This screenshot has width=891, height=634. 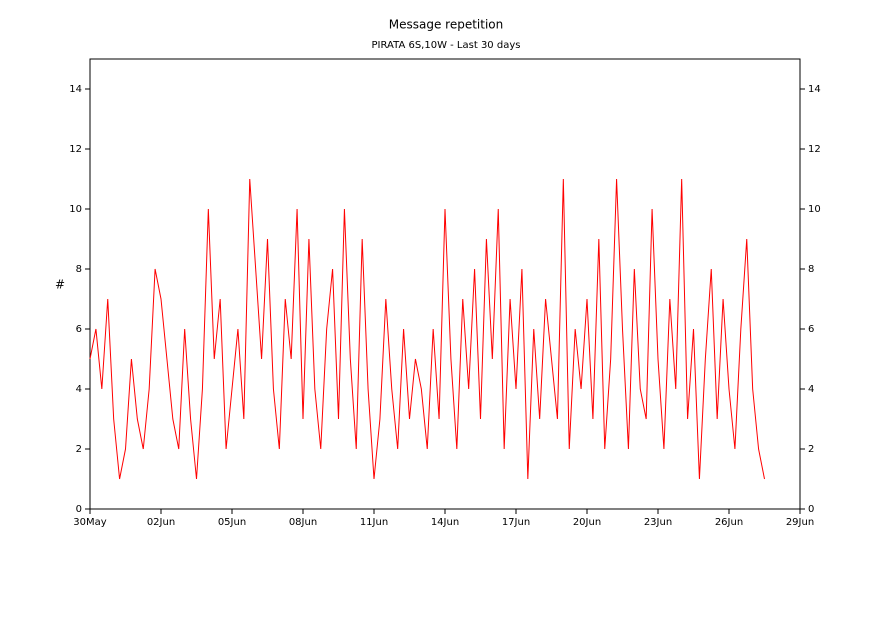 I want to click on y-tick-label: 2, so click(x=79, y=449).